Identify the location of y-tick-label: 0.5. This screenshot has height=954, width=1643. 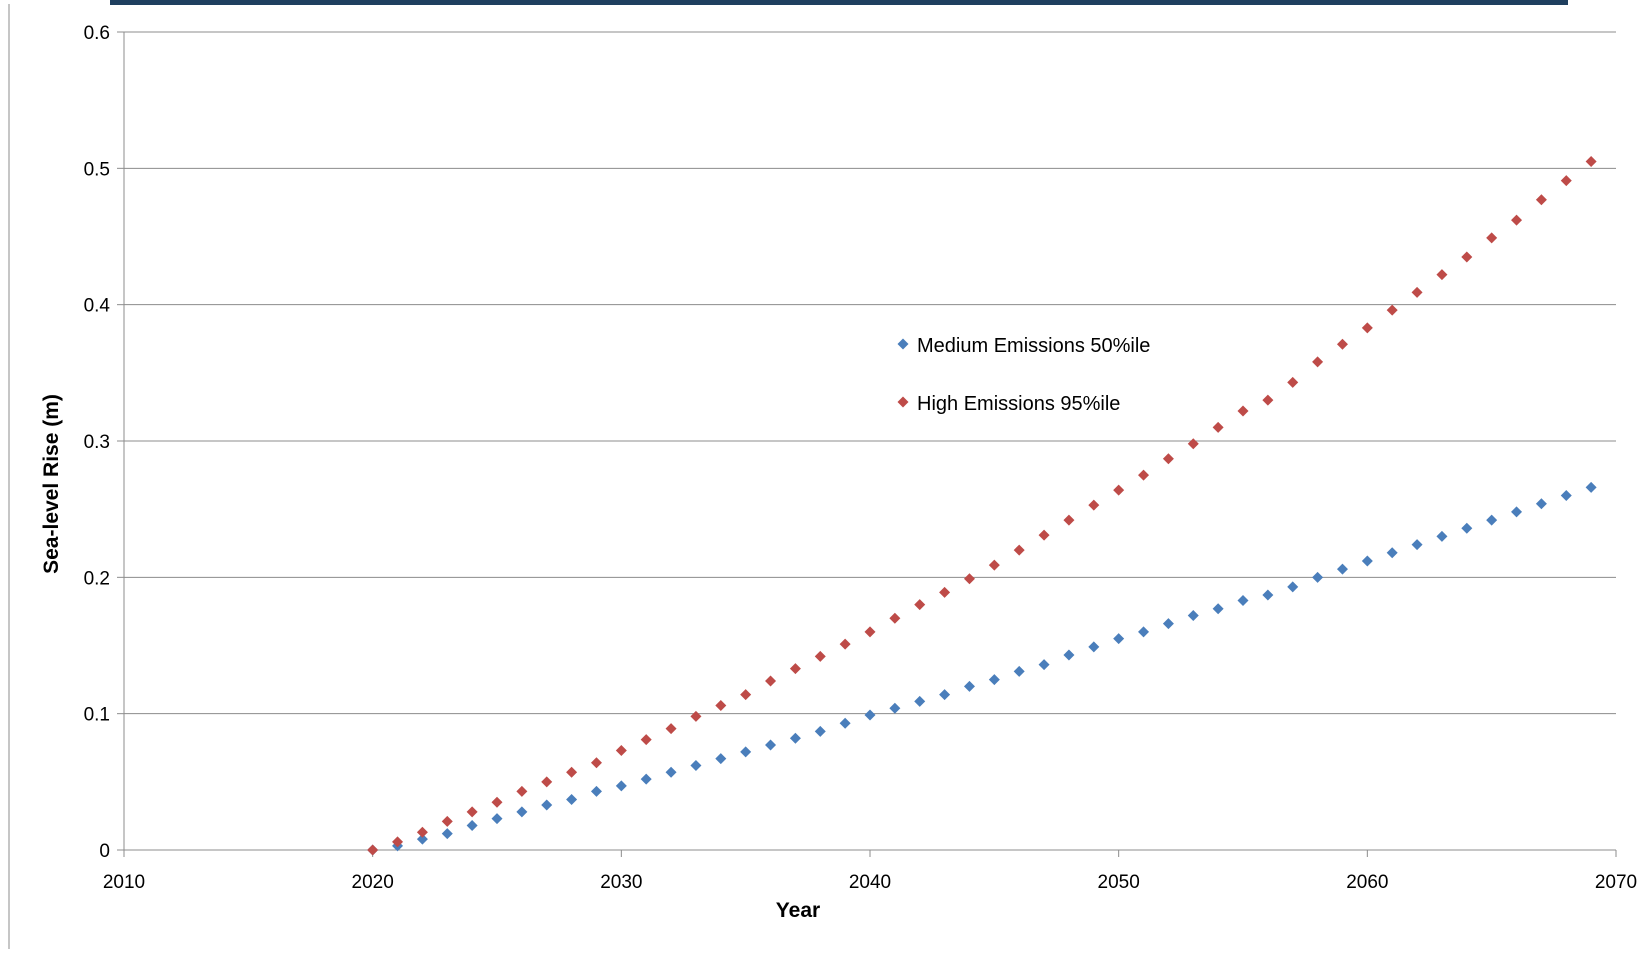
(97, 169).